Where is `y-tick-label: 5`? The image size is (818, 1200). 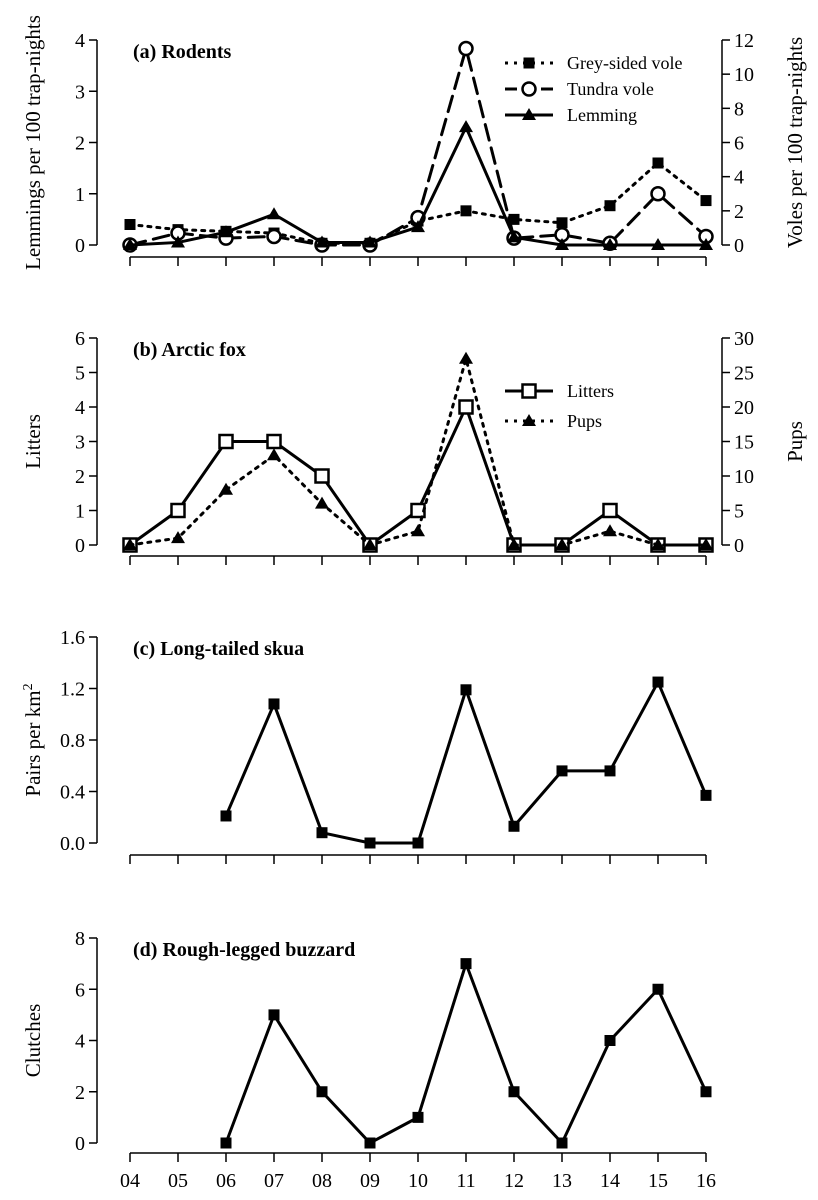
y-tick-label: 5 is located at coordinates (80, 374).